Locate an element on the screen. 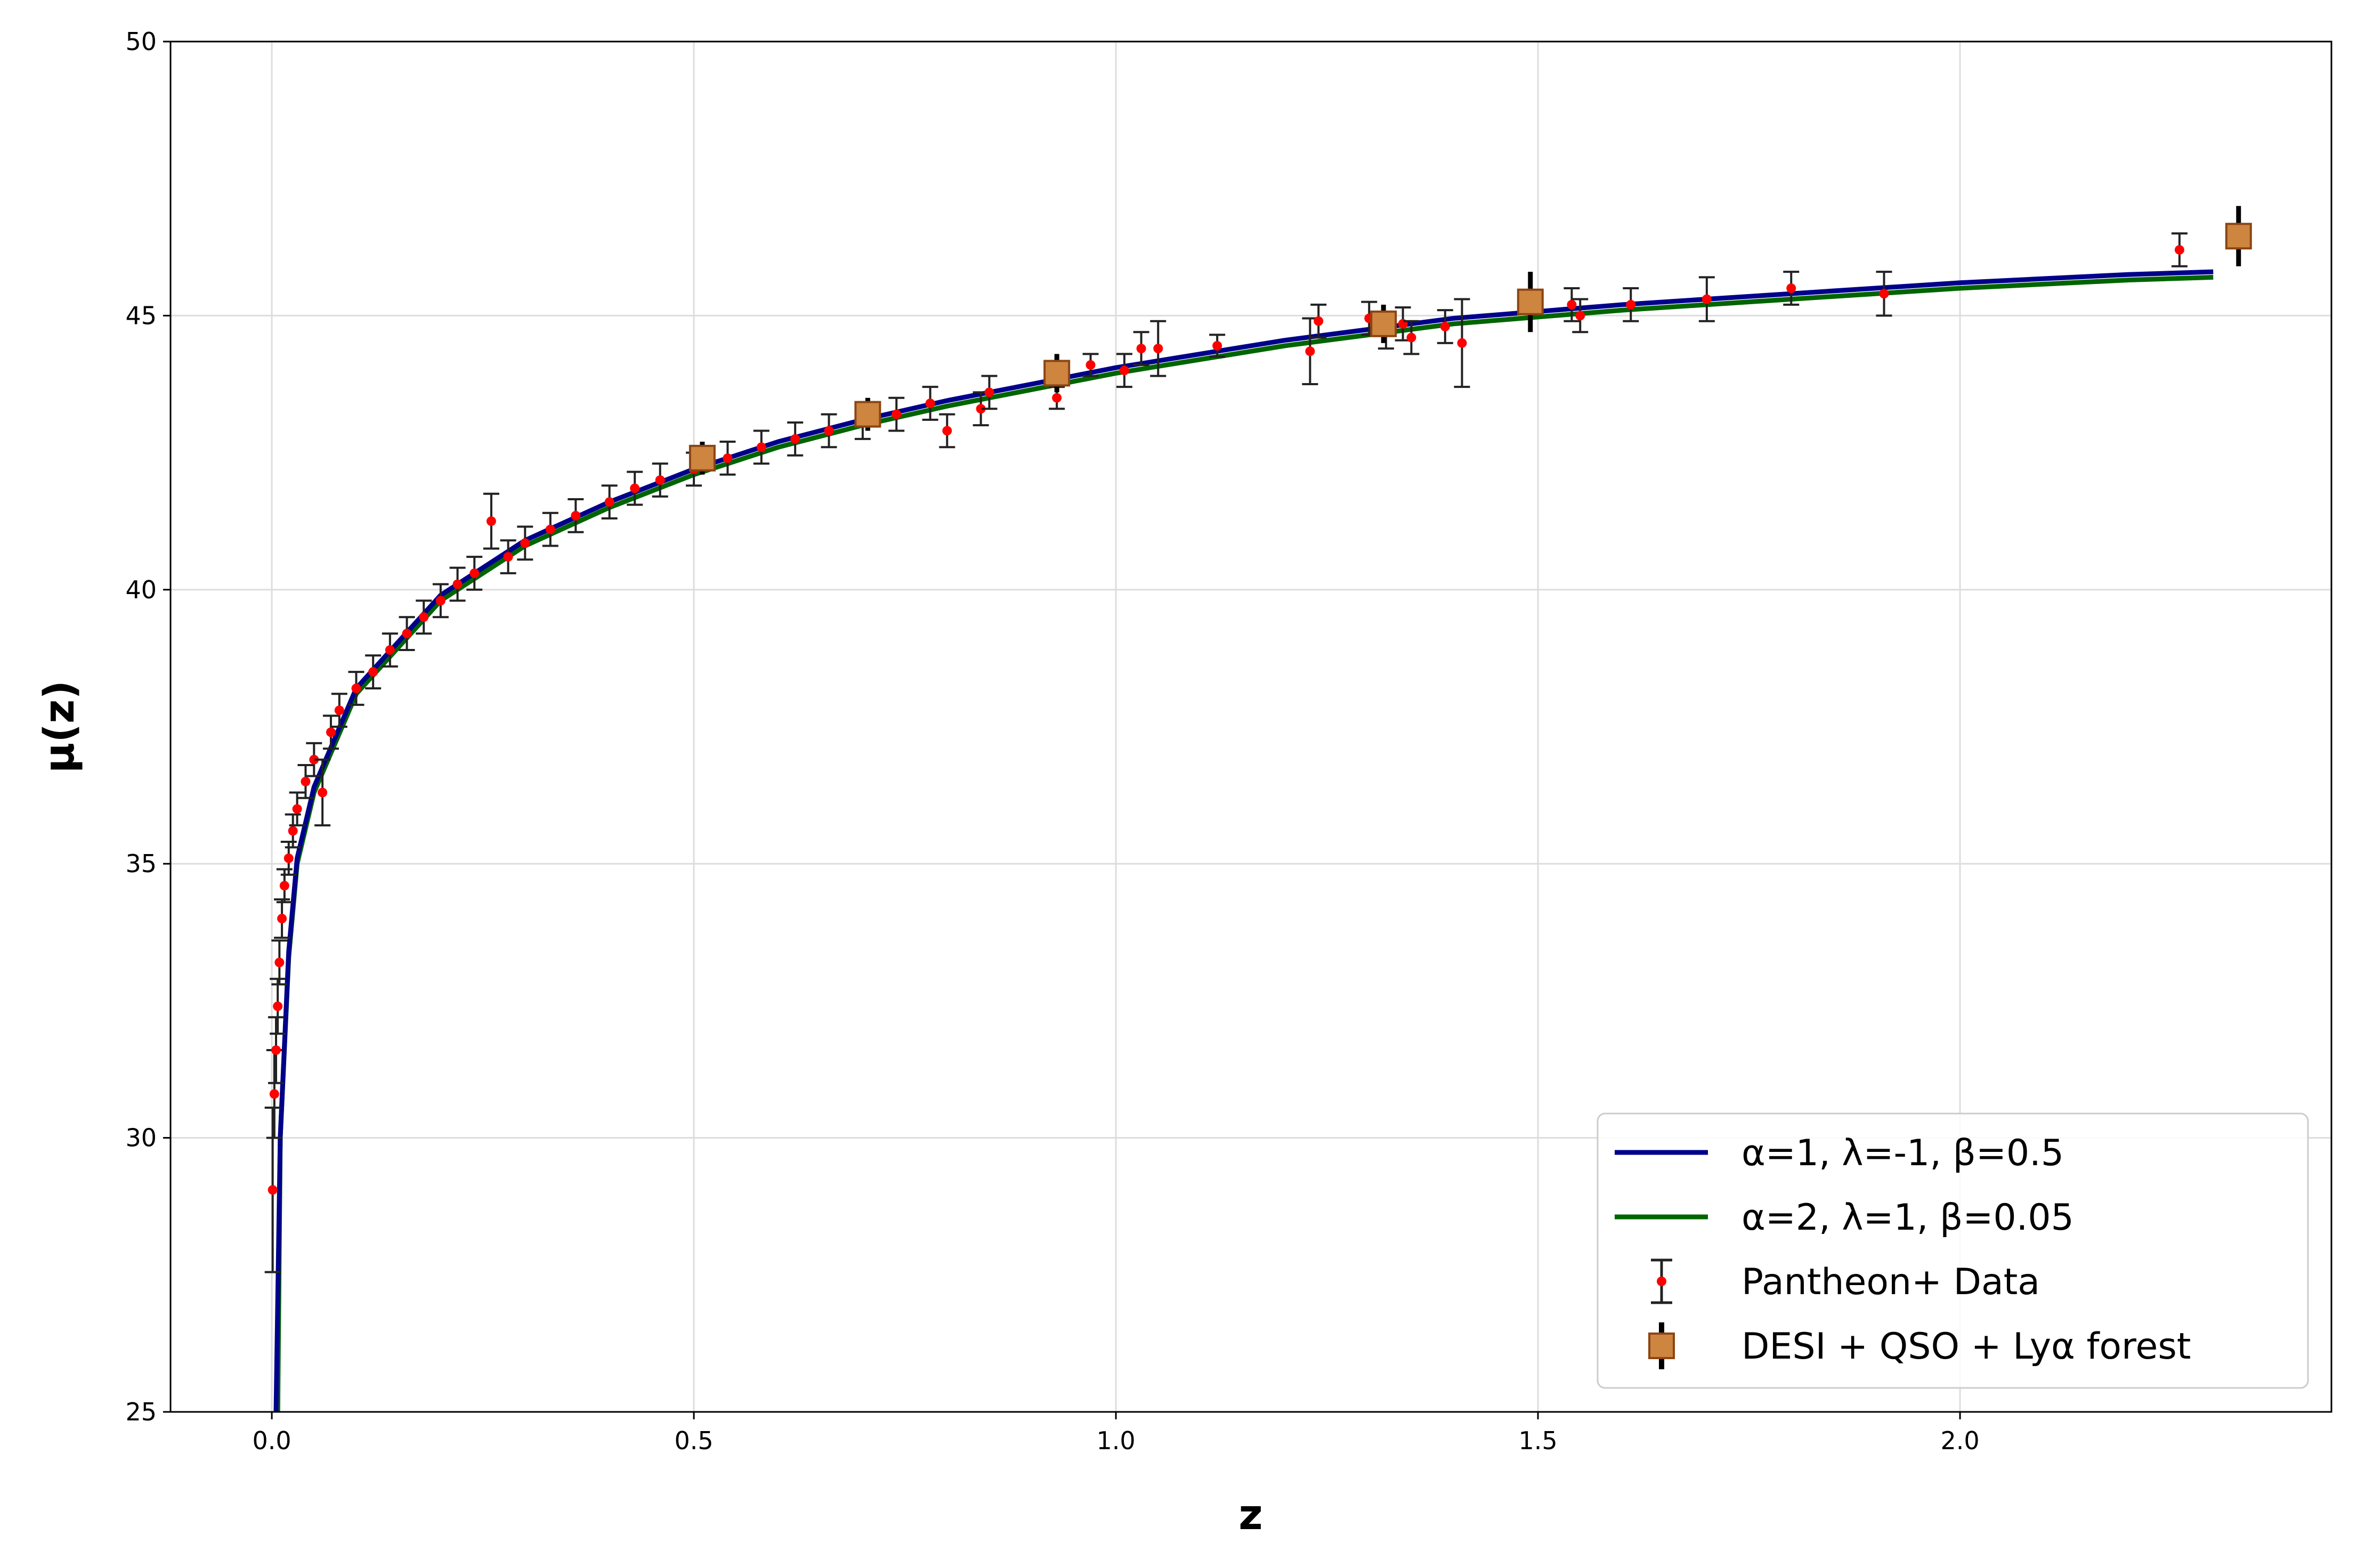  x-tick-label: 0.0 is located at coordinates (272, 1440).